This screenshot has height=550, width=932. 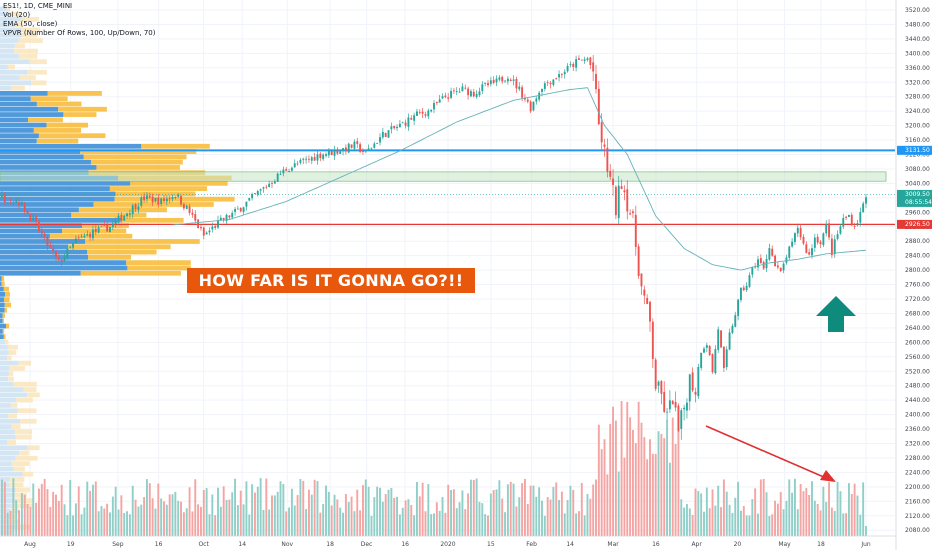 What do you see at coordinates (917, 39) in the screenshot?
I see `price-tick-label: 3440.00` at bounding box center [917, 39].